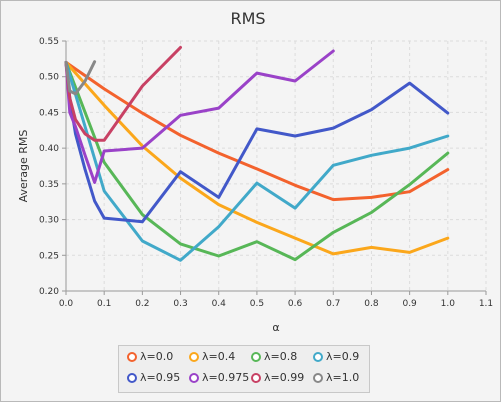 The image size is (501, 402). What do you see at coordinates (409, 304) in the screenshot?
I see `x-tick-label: 0.9` at bounding box center [409, 304].